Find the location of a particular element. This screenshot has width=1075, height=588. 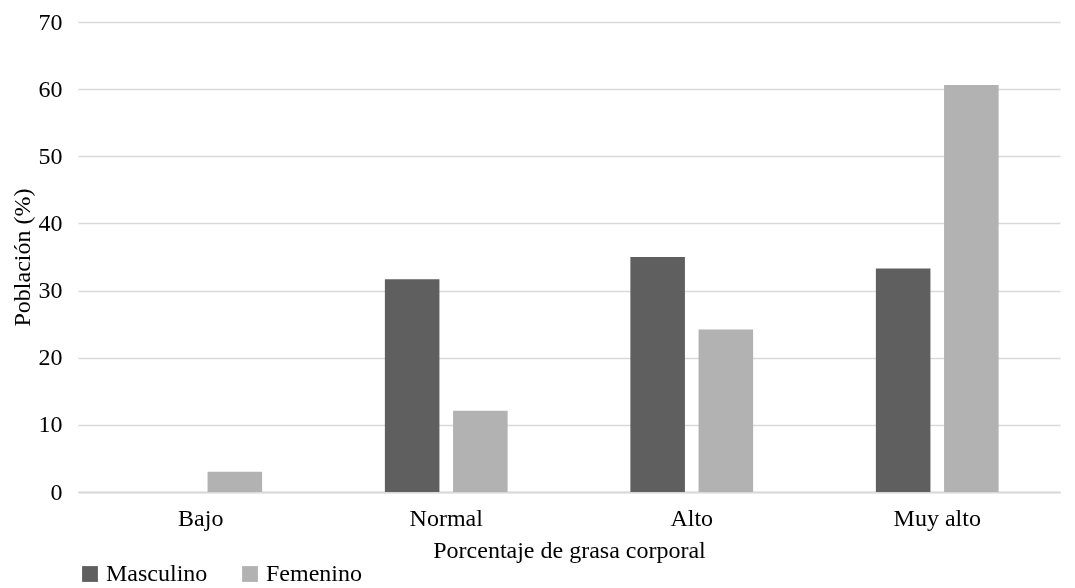

y-tick-label: 50 is located at coordinates (50, 155).